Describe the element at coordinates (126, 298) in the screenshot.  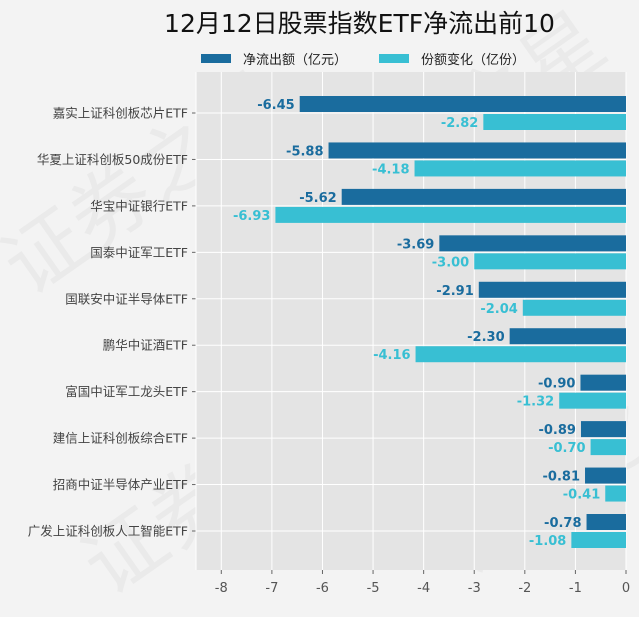
I see `category-label: 国联安中证半导体ETF` at that location.